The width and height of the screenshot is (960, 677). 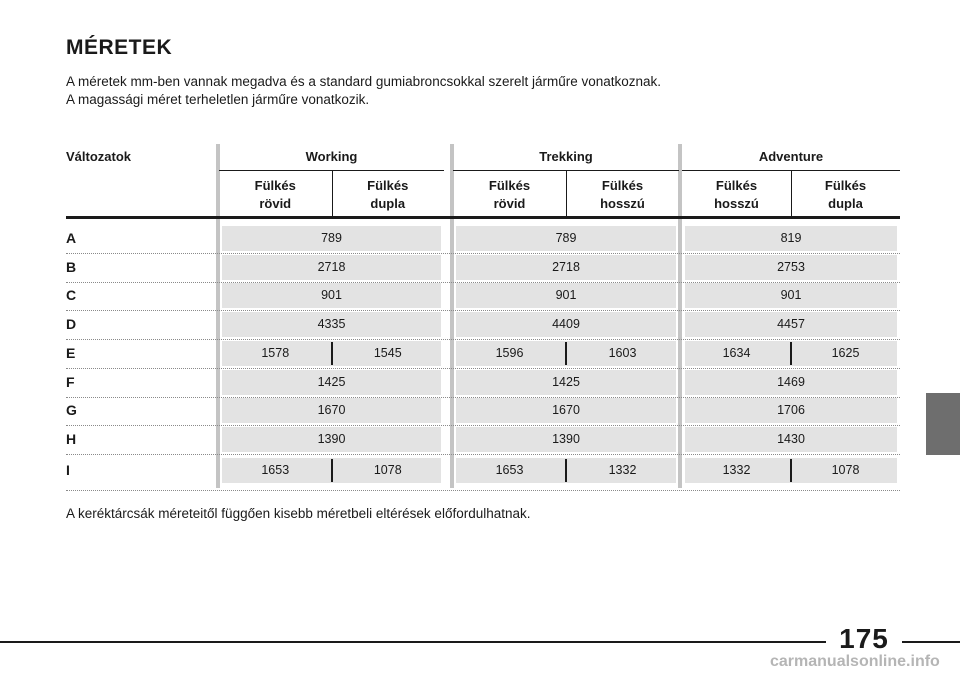 What do you see at coordinates (70, 381) in the screenshot?
I see `row-label: F` at bounding box center [70, 381].